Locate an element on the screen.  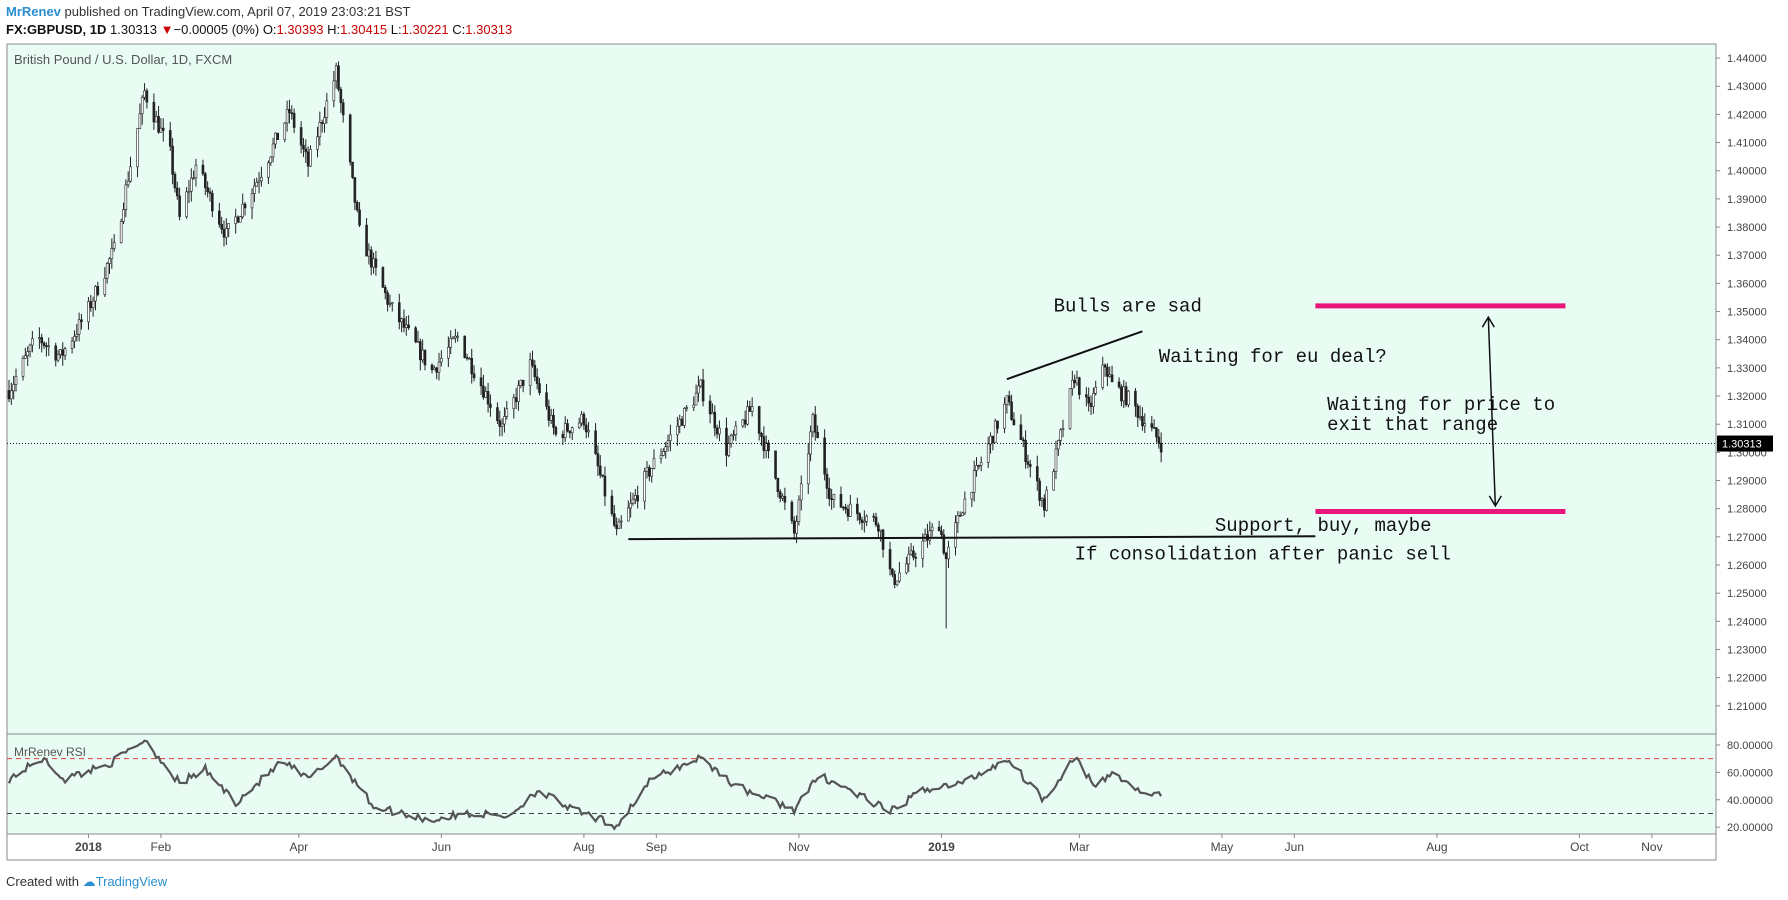
high-label: H: is located at coordinates (334, 29).